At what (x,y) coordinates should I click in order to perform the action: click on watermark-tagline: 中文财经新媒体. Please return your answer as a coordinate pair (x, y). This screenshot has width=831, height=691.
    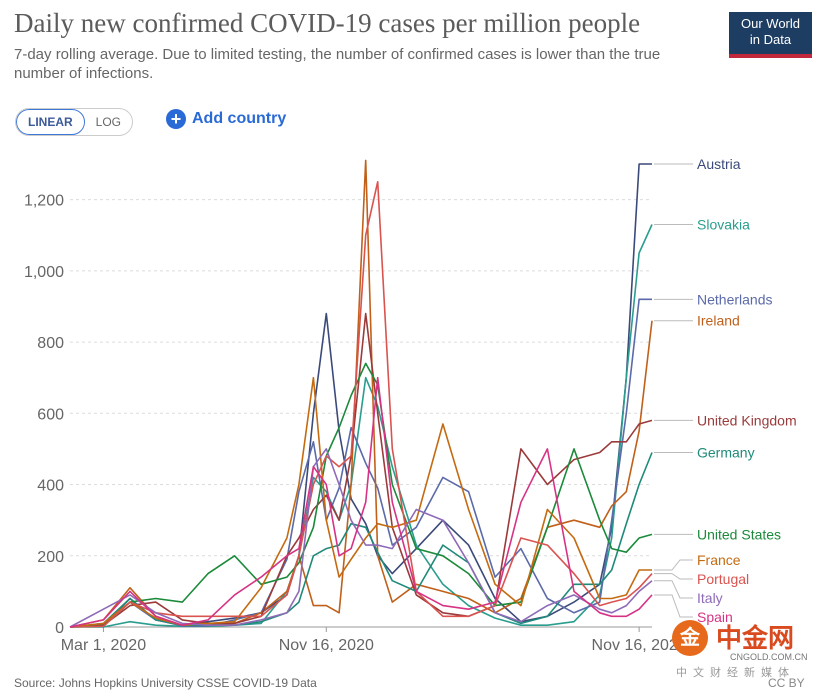
    Looking at the image, I should click on (735, 673).